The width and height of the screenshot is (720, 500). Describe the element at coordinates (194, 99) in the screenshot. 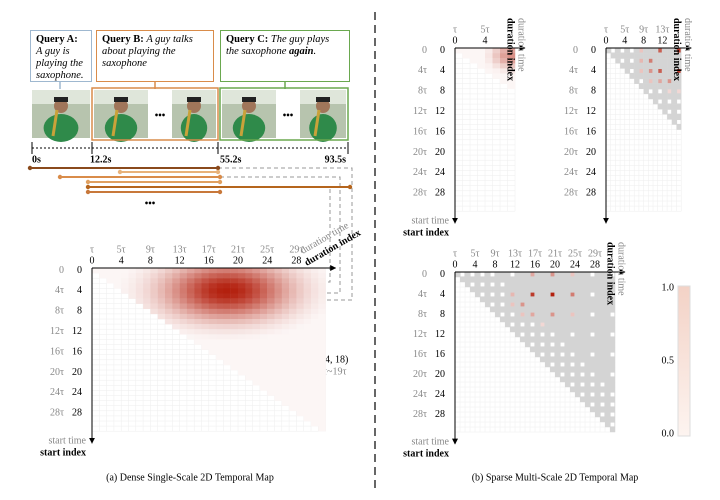

I see `person-cap` at that location.